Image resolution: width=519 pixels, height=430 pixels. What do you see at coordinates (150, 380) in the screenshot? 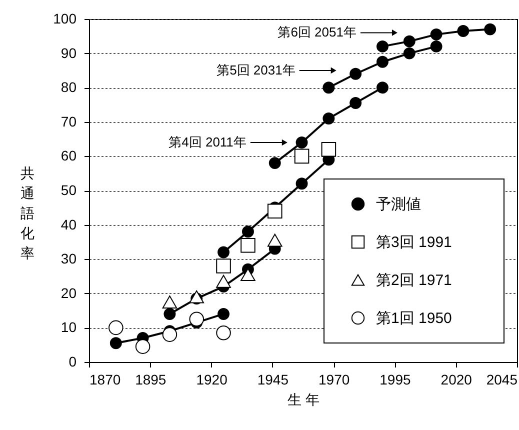
I see `x-tick-label: 1895` at bounding box center [150, 380].